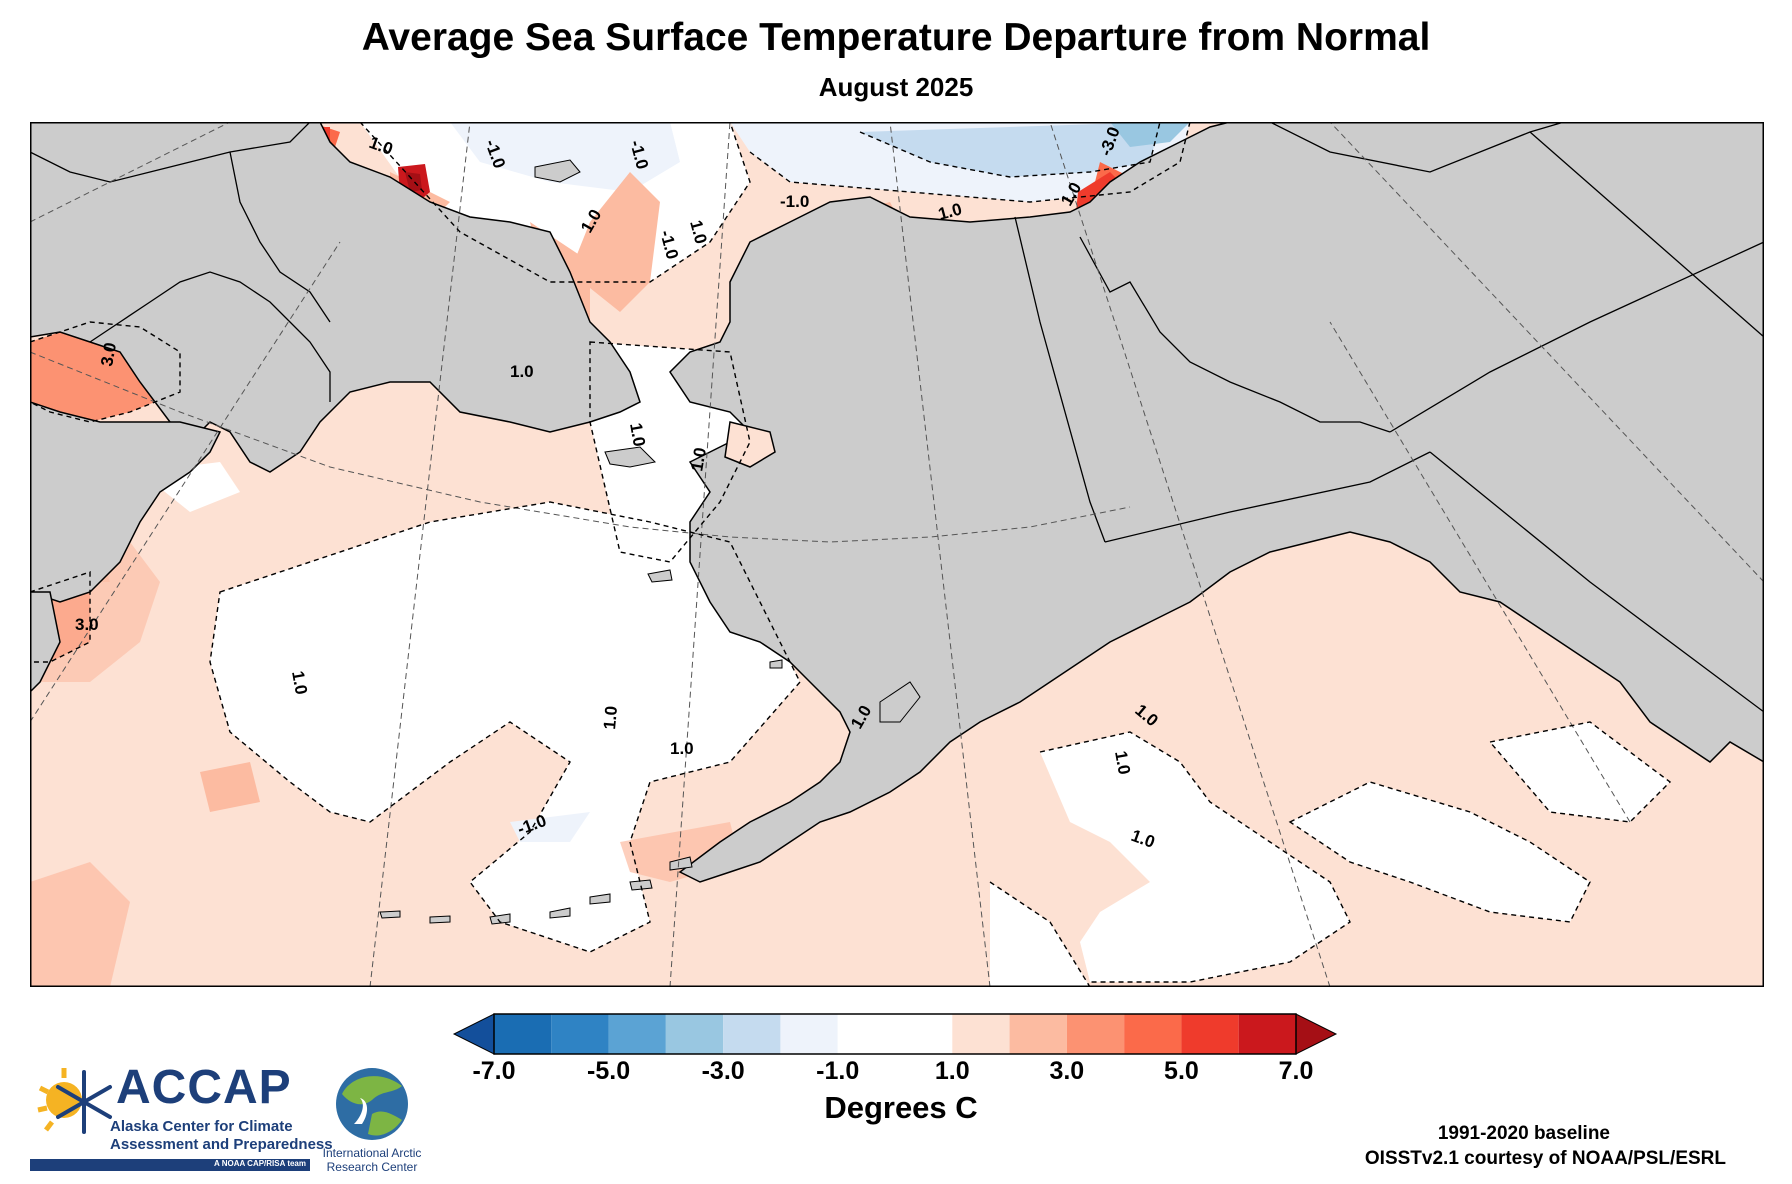  I want to click on wrangel-island, so click(557, 171).